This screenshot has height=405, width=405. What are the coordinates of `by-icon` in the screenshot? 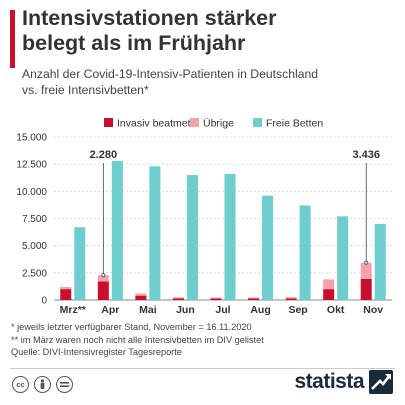 It's located at (42, 384).